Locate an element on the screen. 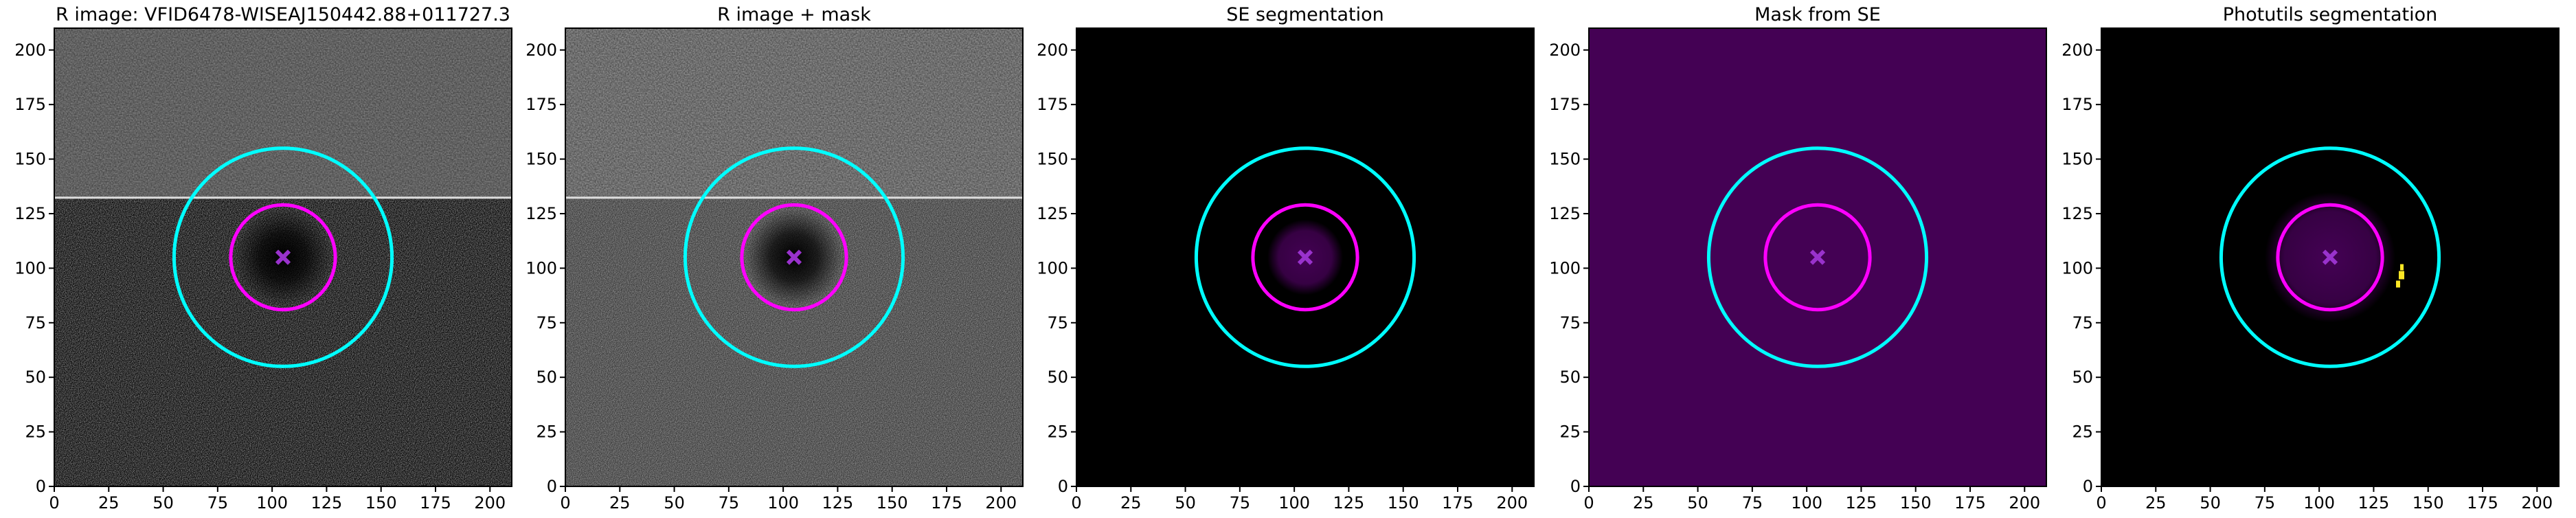 Image resolution: width=2576 pixels, height=518 pixels. panel-title: Photutils segmentation is located at coordinates (2330, 14).